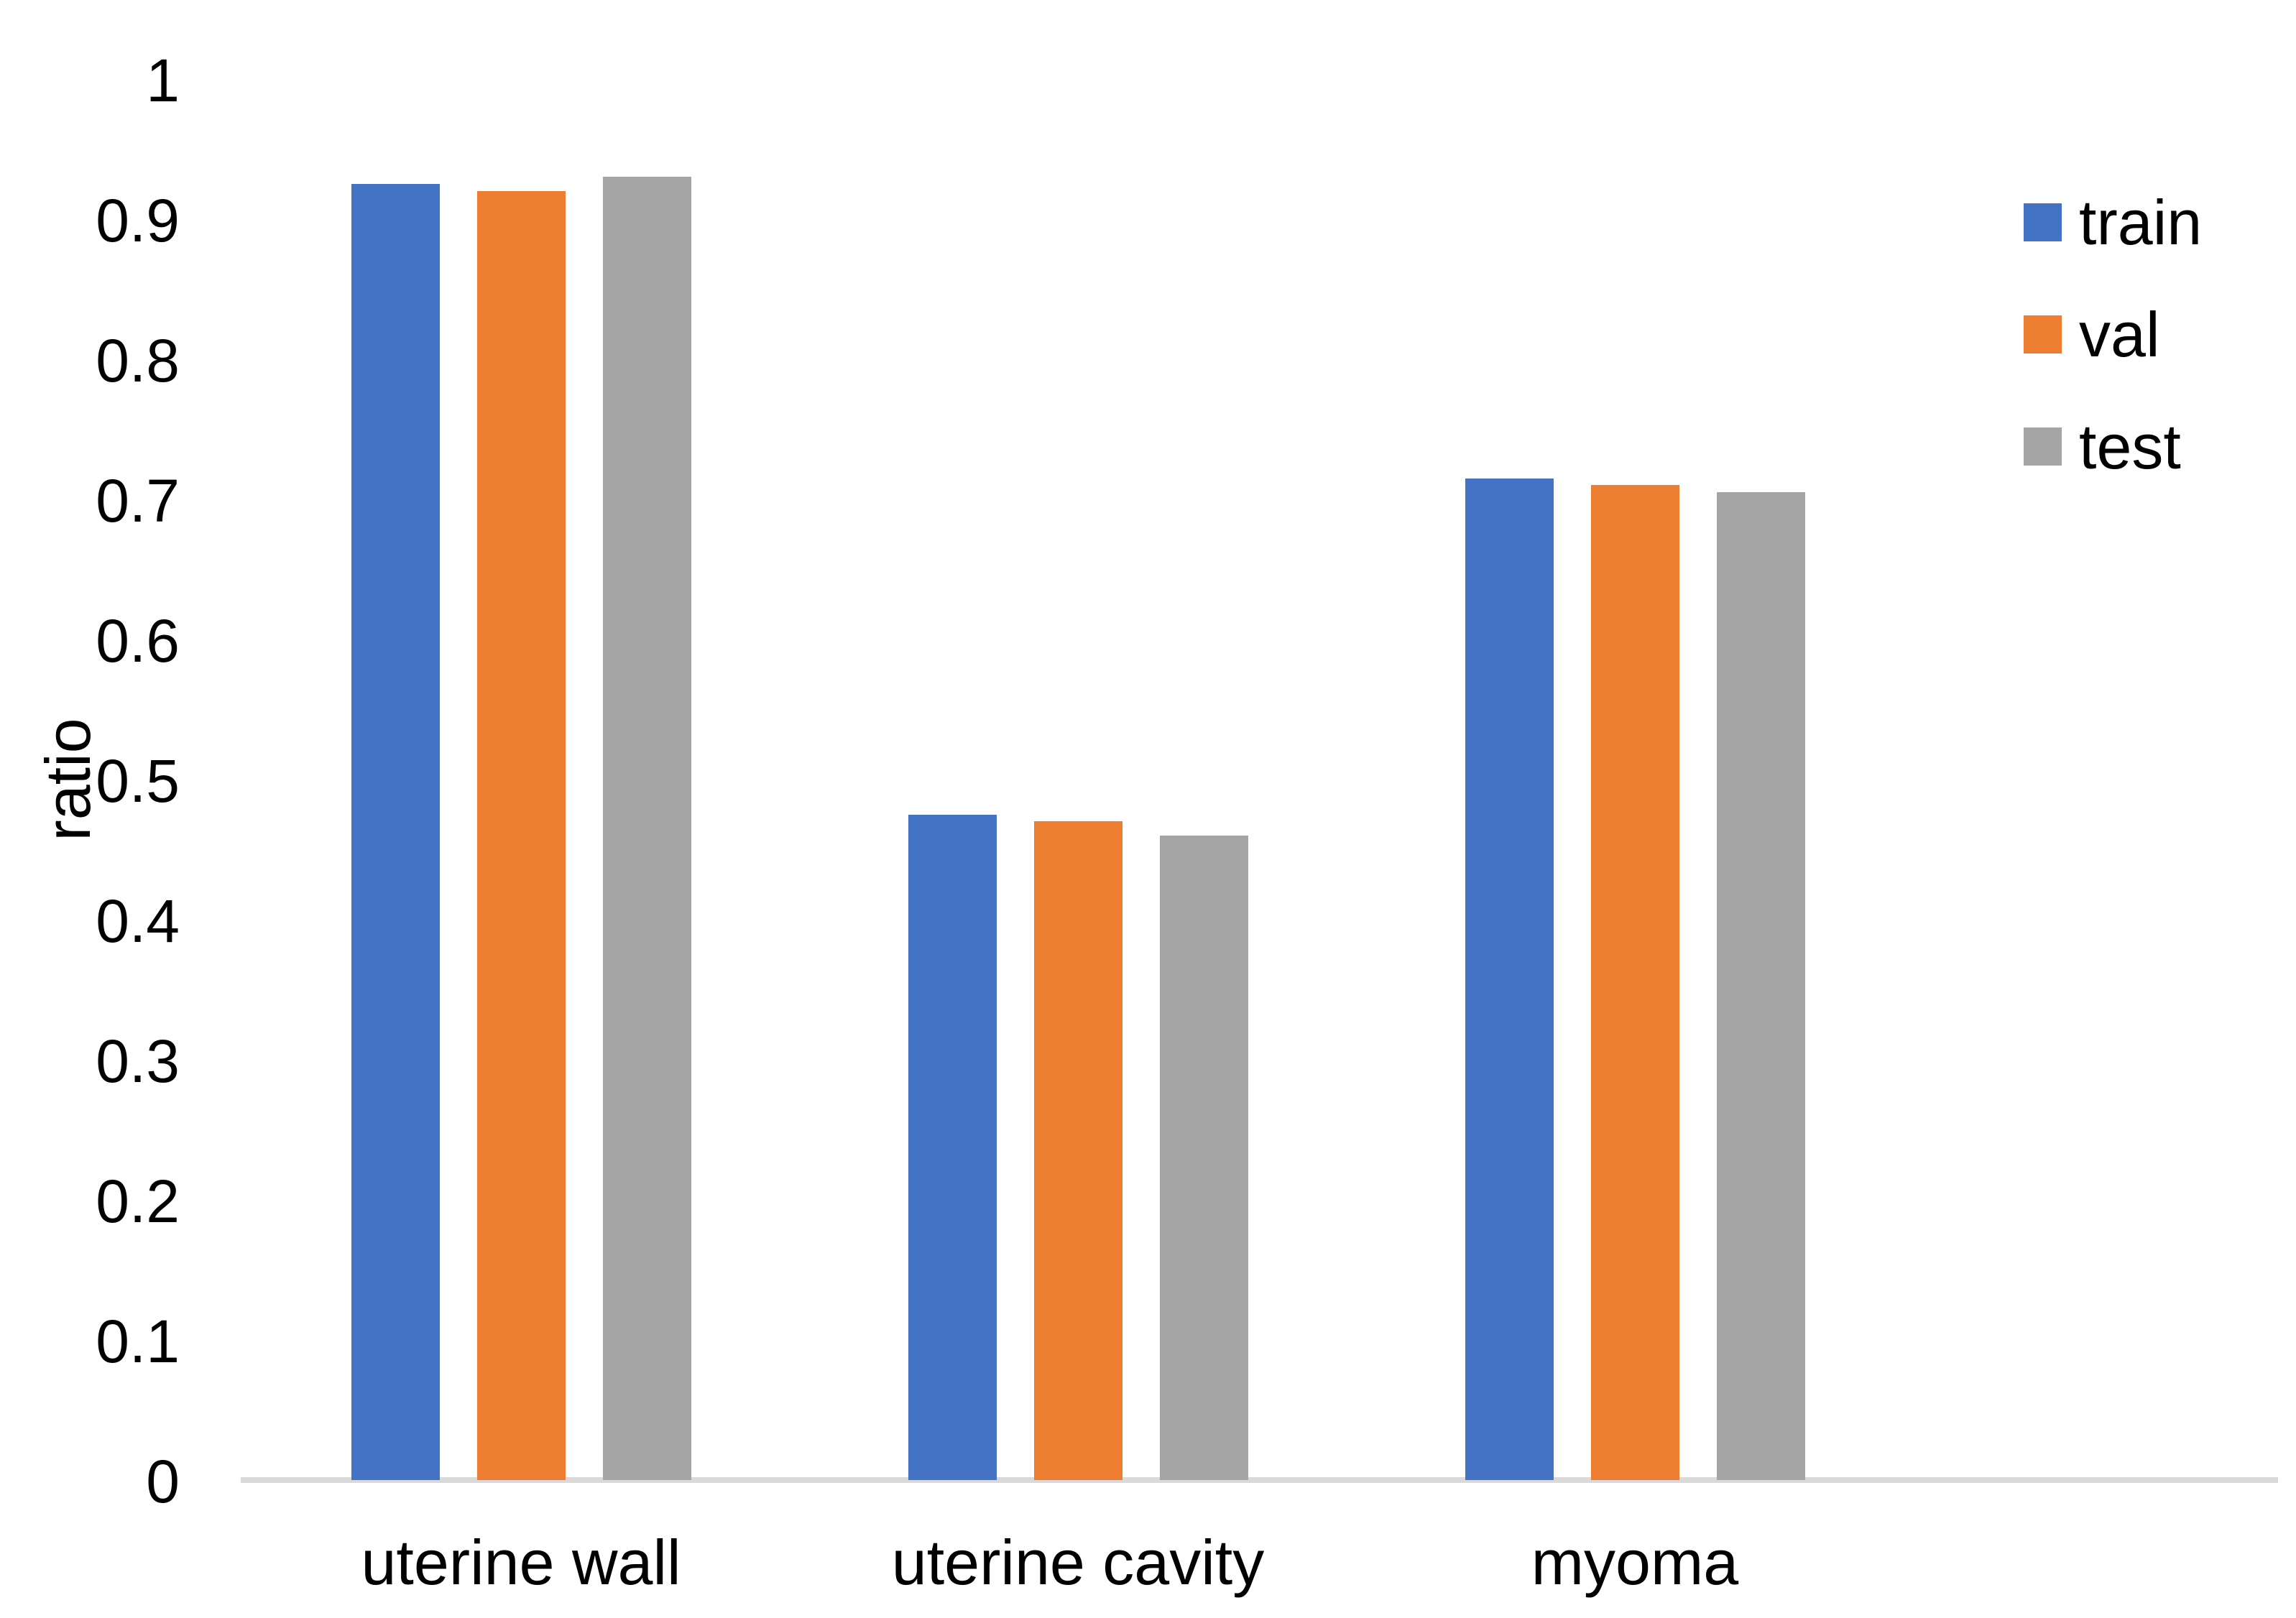 This screenshot has width=2296, height=1618. I want to click on bar-test-uterine-wall, so click(647, 828).